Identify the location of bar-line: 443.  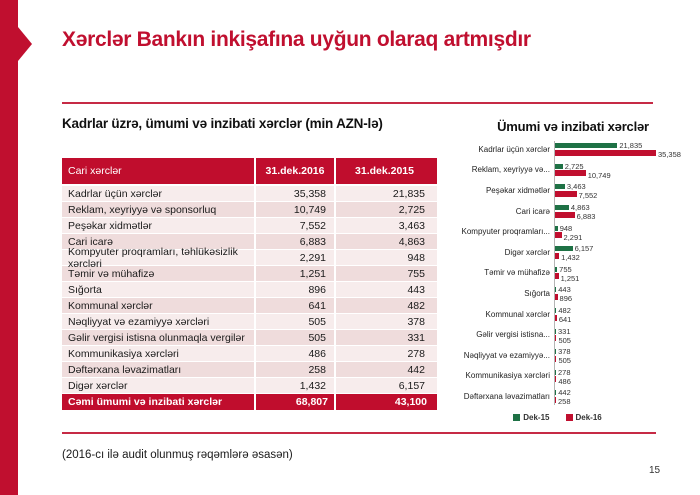
(563, 290).